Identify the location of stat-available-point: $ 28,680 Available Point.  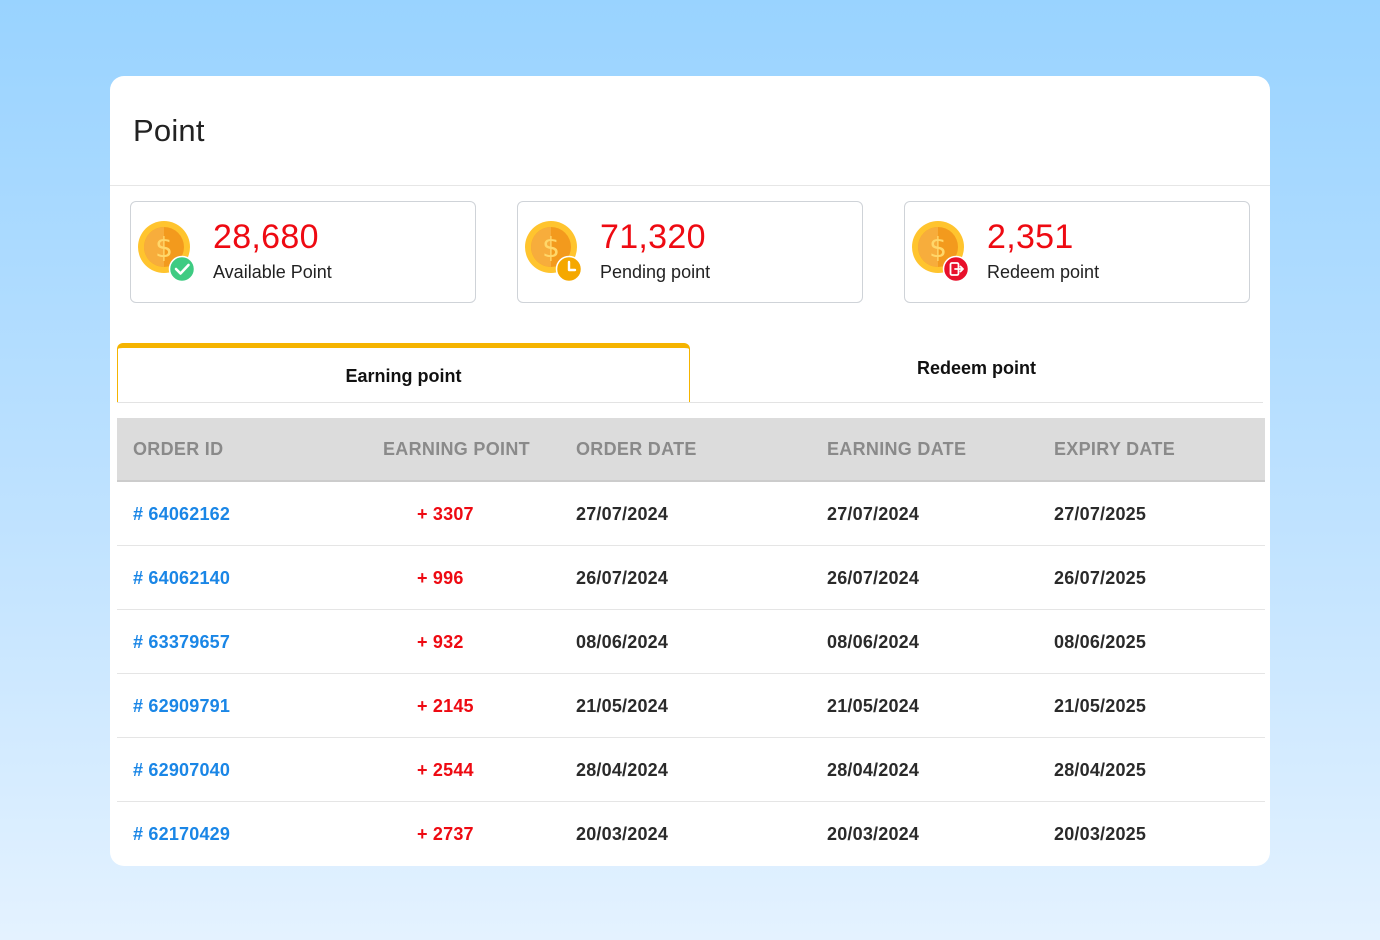
(303, 252).